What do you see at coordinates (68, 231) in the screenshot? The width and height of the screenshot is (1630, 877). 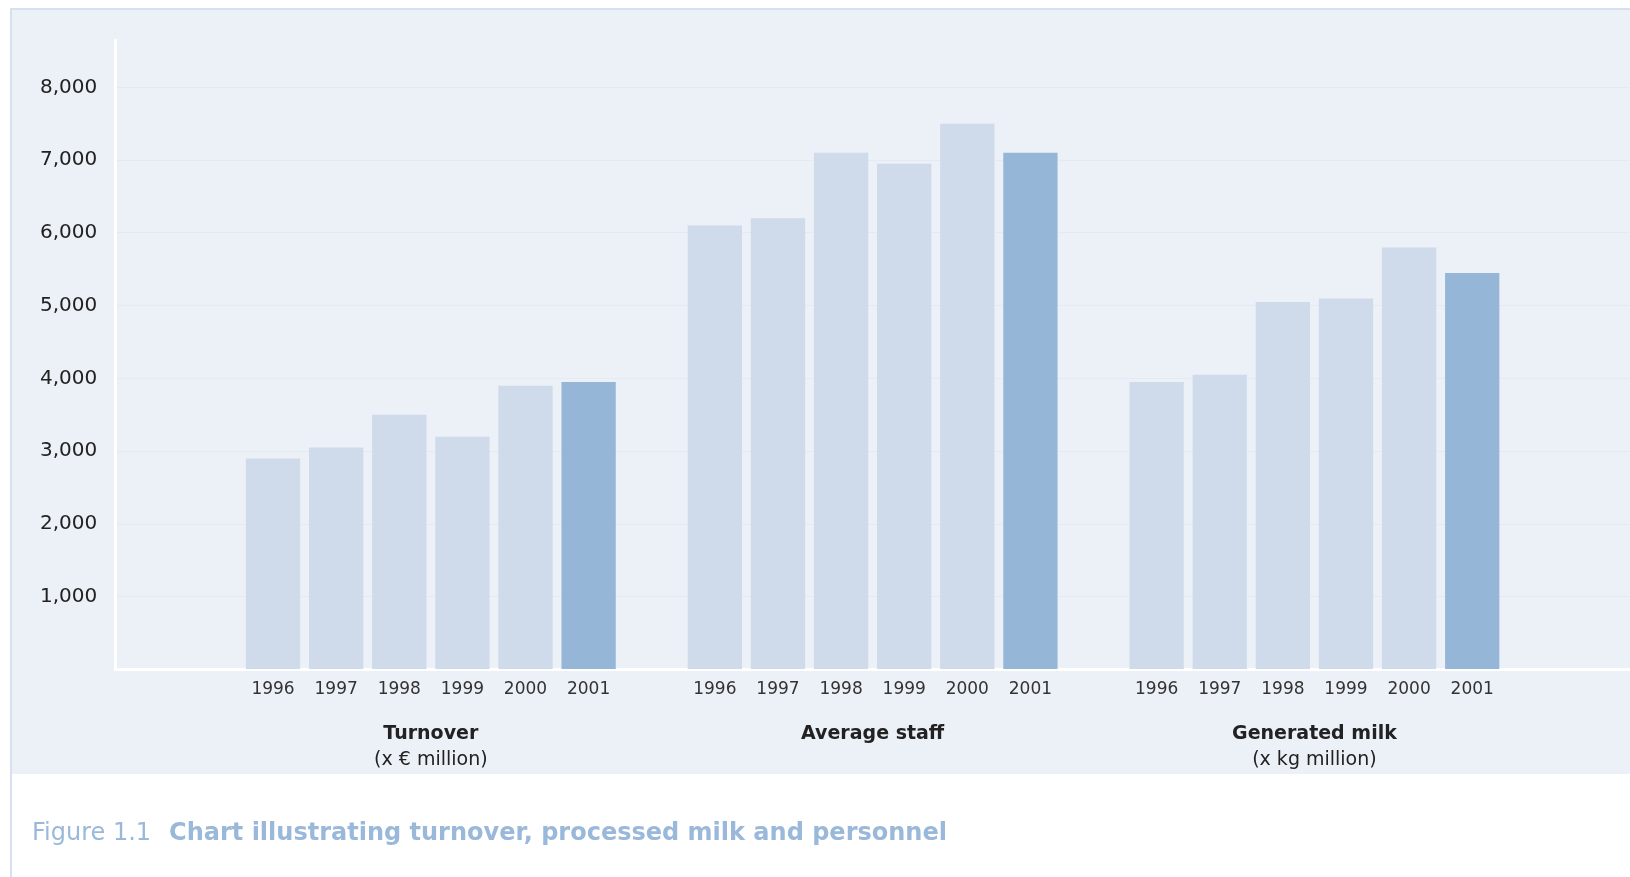 I see `y-tick-label: 6,000` at bounding box center [68, 231].